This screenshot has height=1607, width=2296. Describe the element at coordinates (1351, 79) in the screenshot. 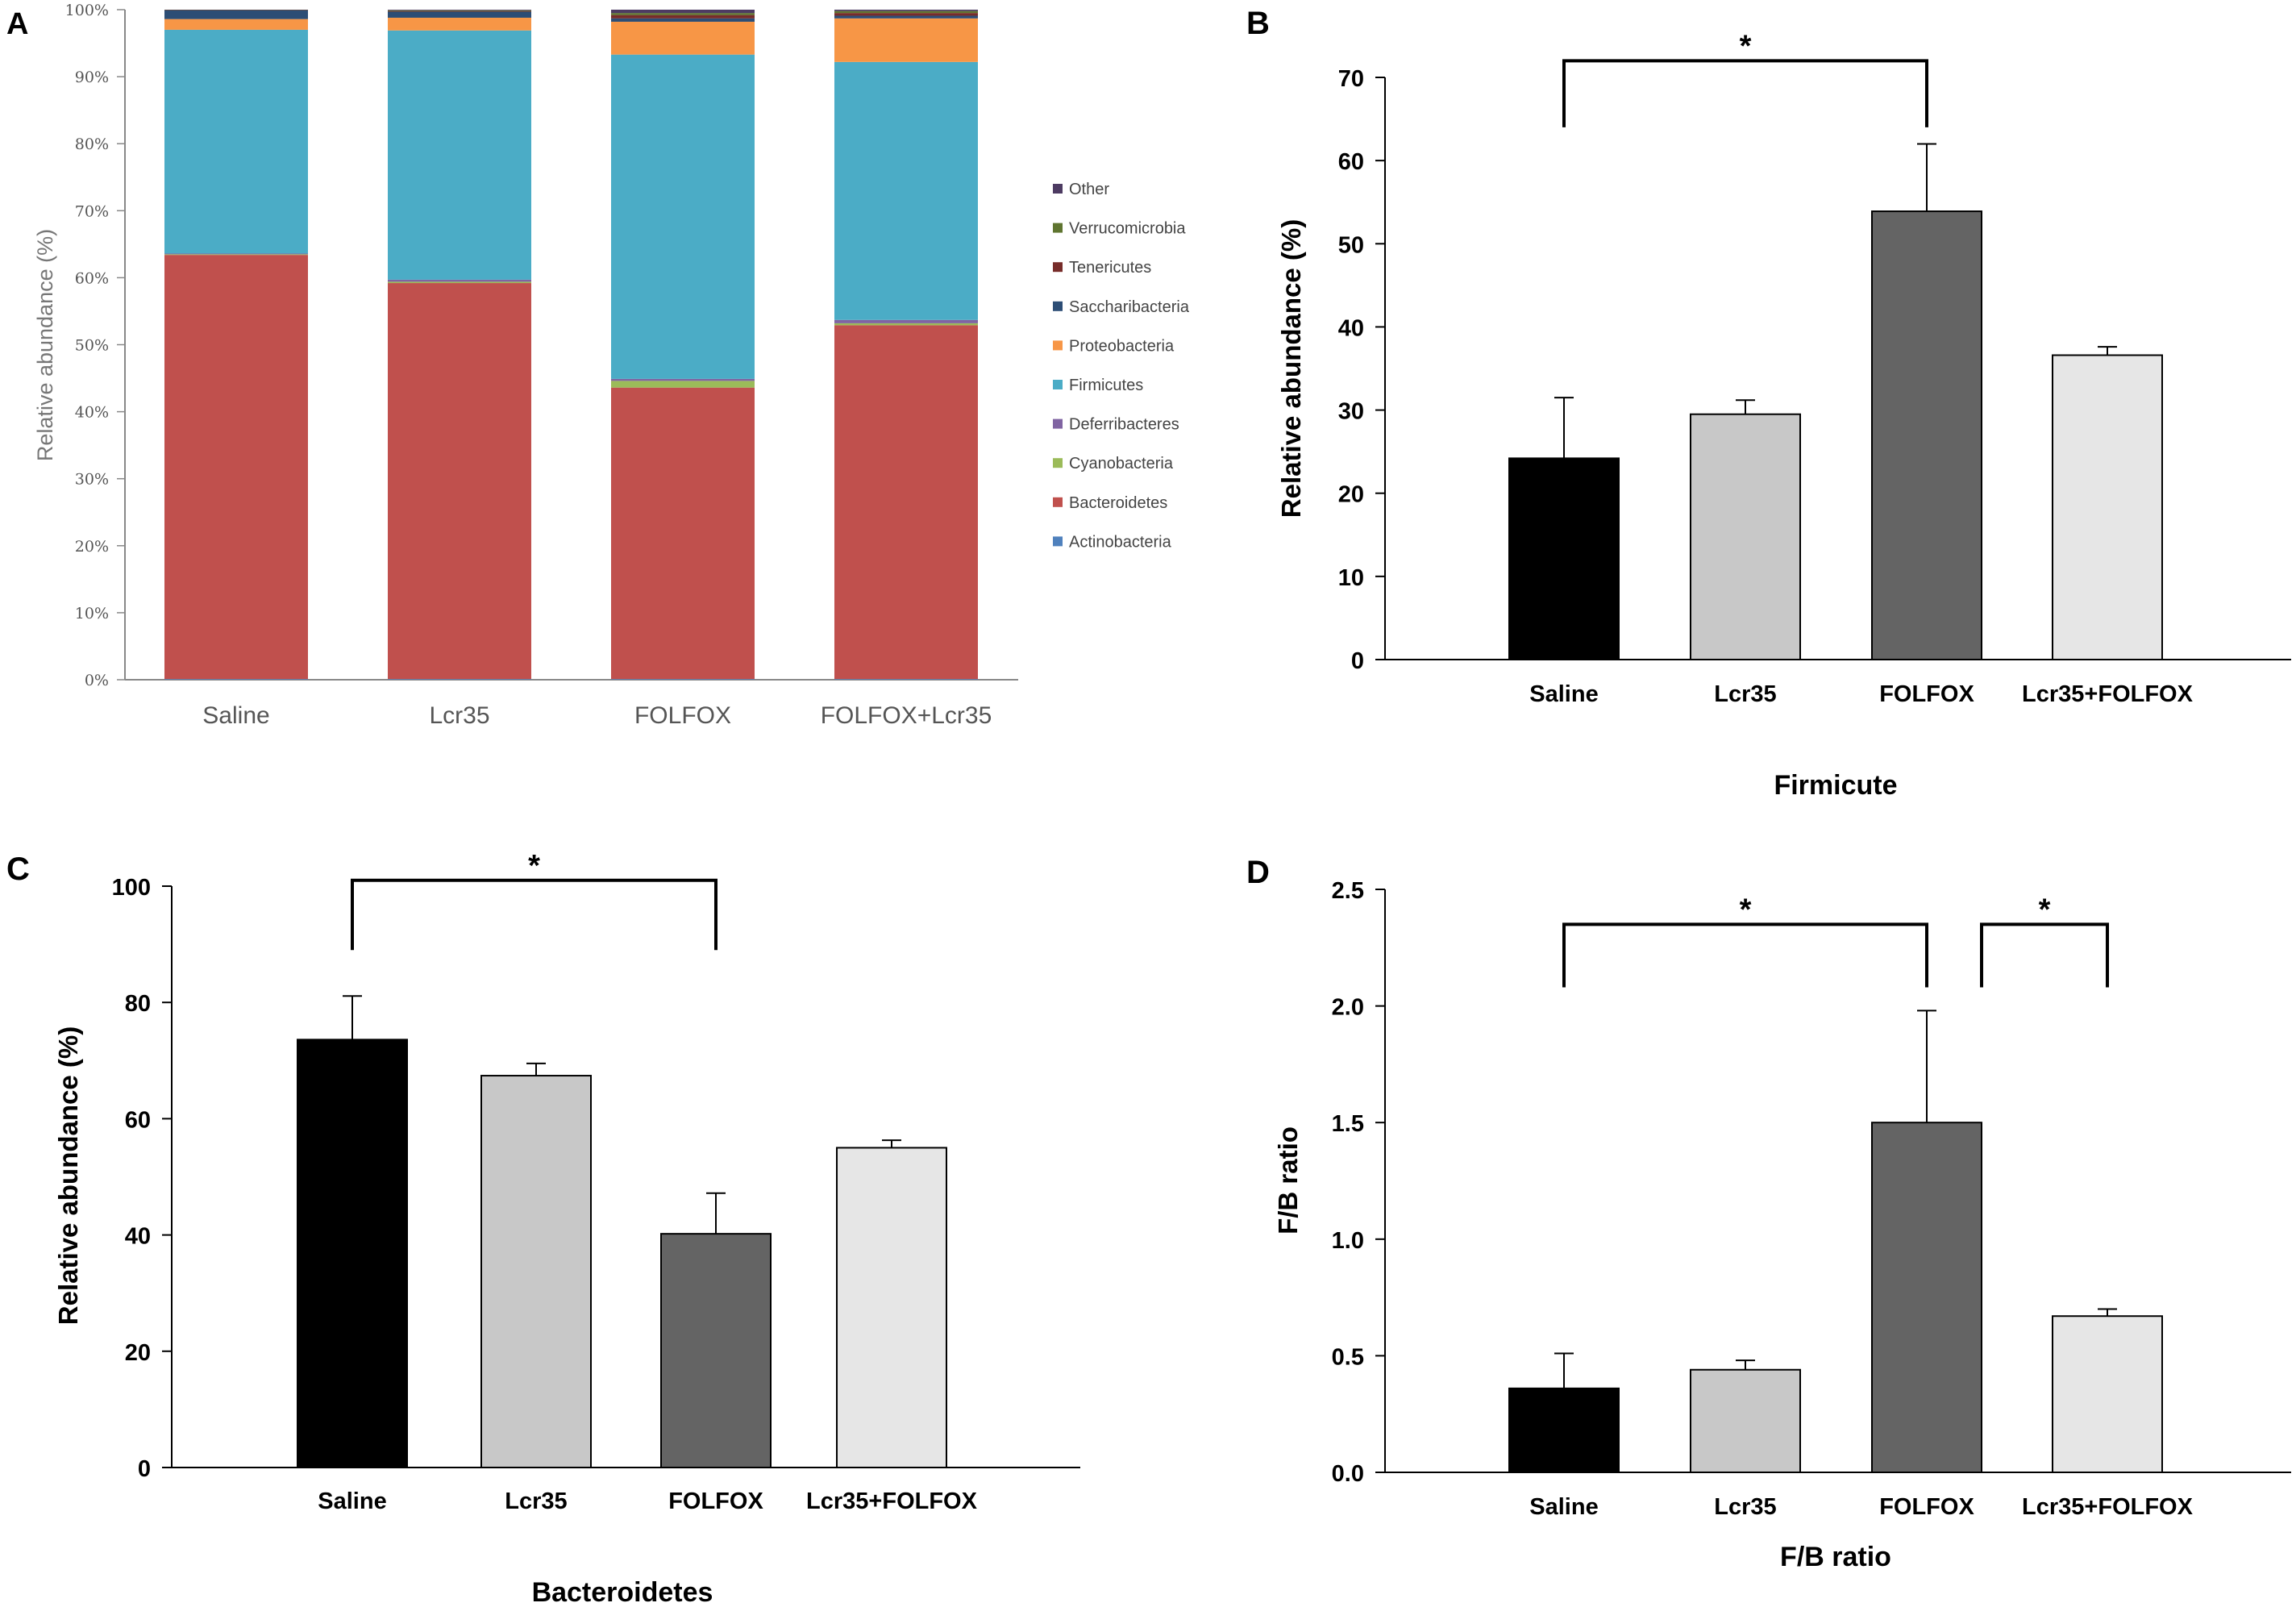

I see `y-tick-label: 70` at that location.